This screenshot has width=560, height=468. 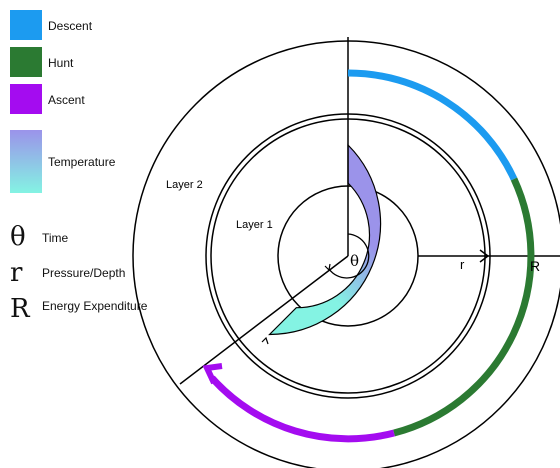 I want to click on descent-label: Descent, so click(x=70, y=26).